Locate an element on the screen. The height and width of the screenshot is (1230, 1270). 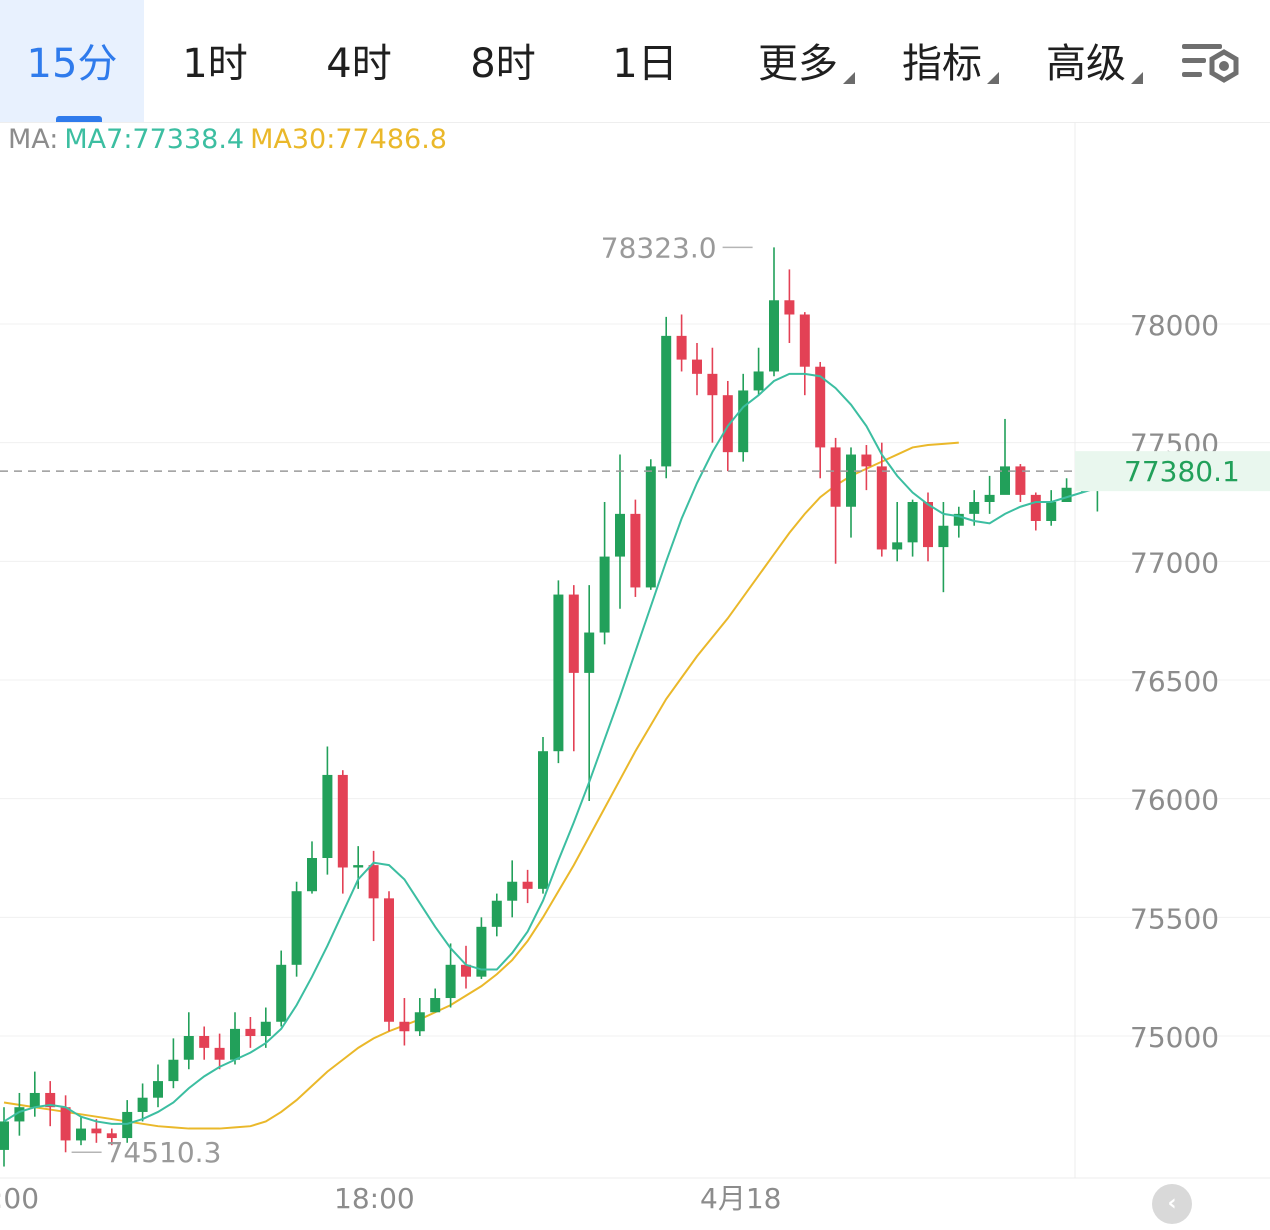
last-price-label: 77380.1 is located at coordinates (1182, 471).